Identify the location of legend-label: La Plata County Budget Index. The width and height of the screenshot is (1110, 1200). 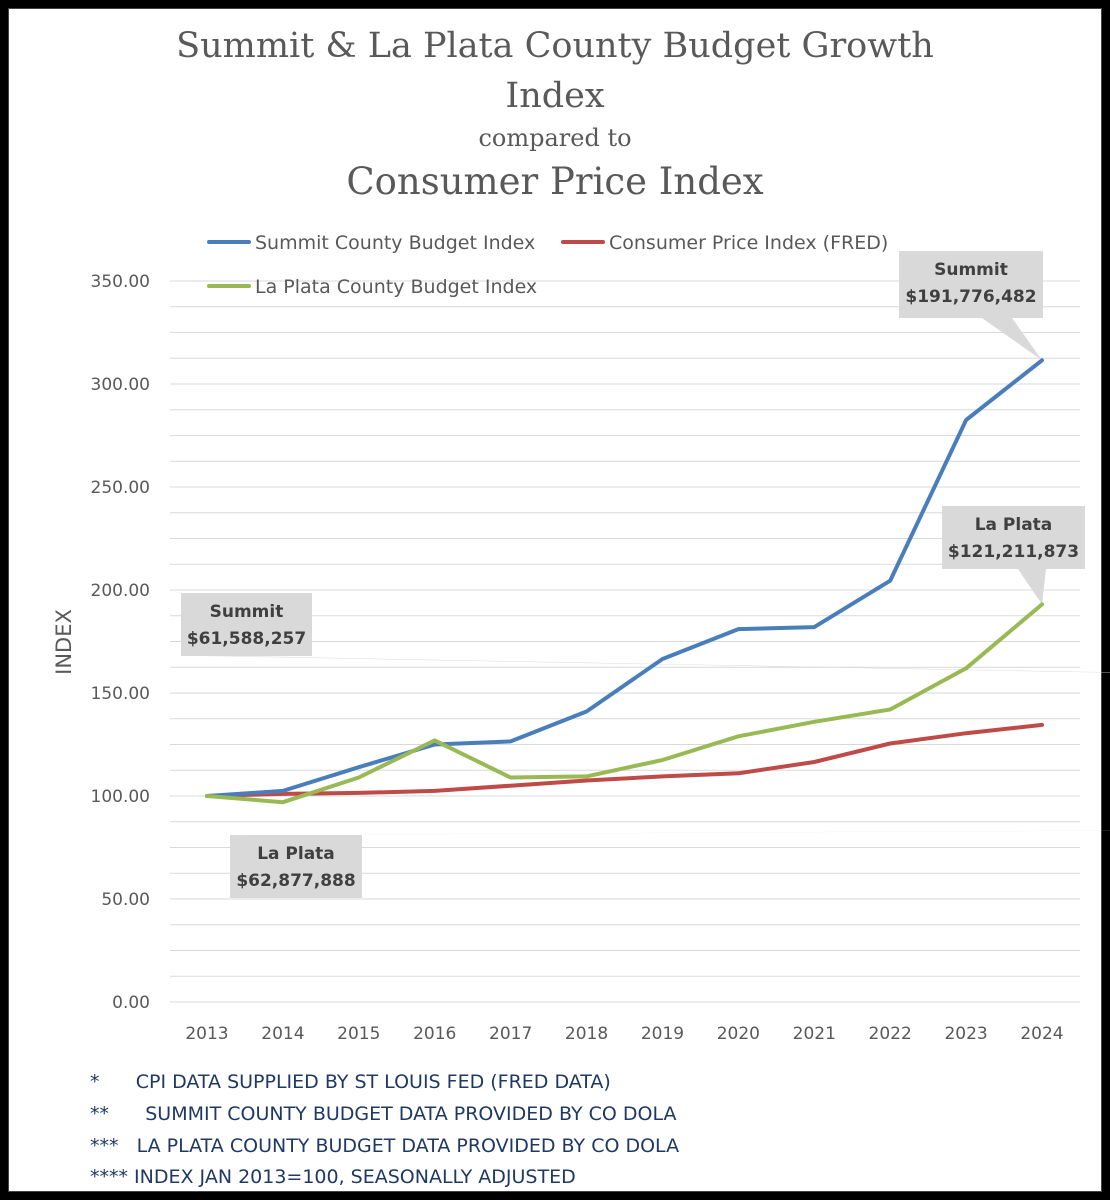
(396, 287).